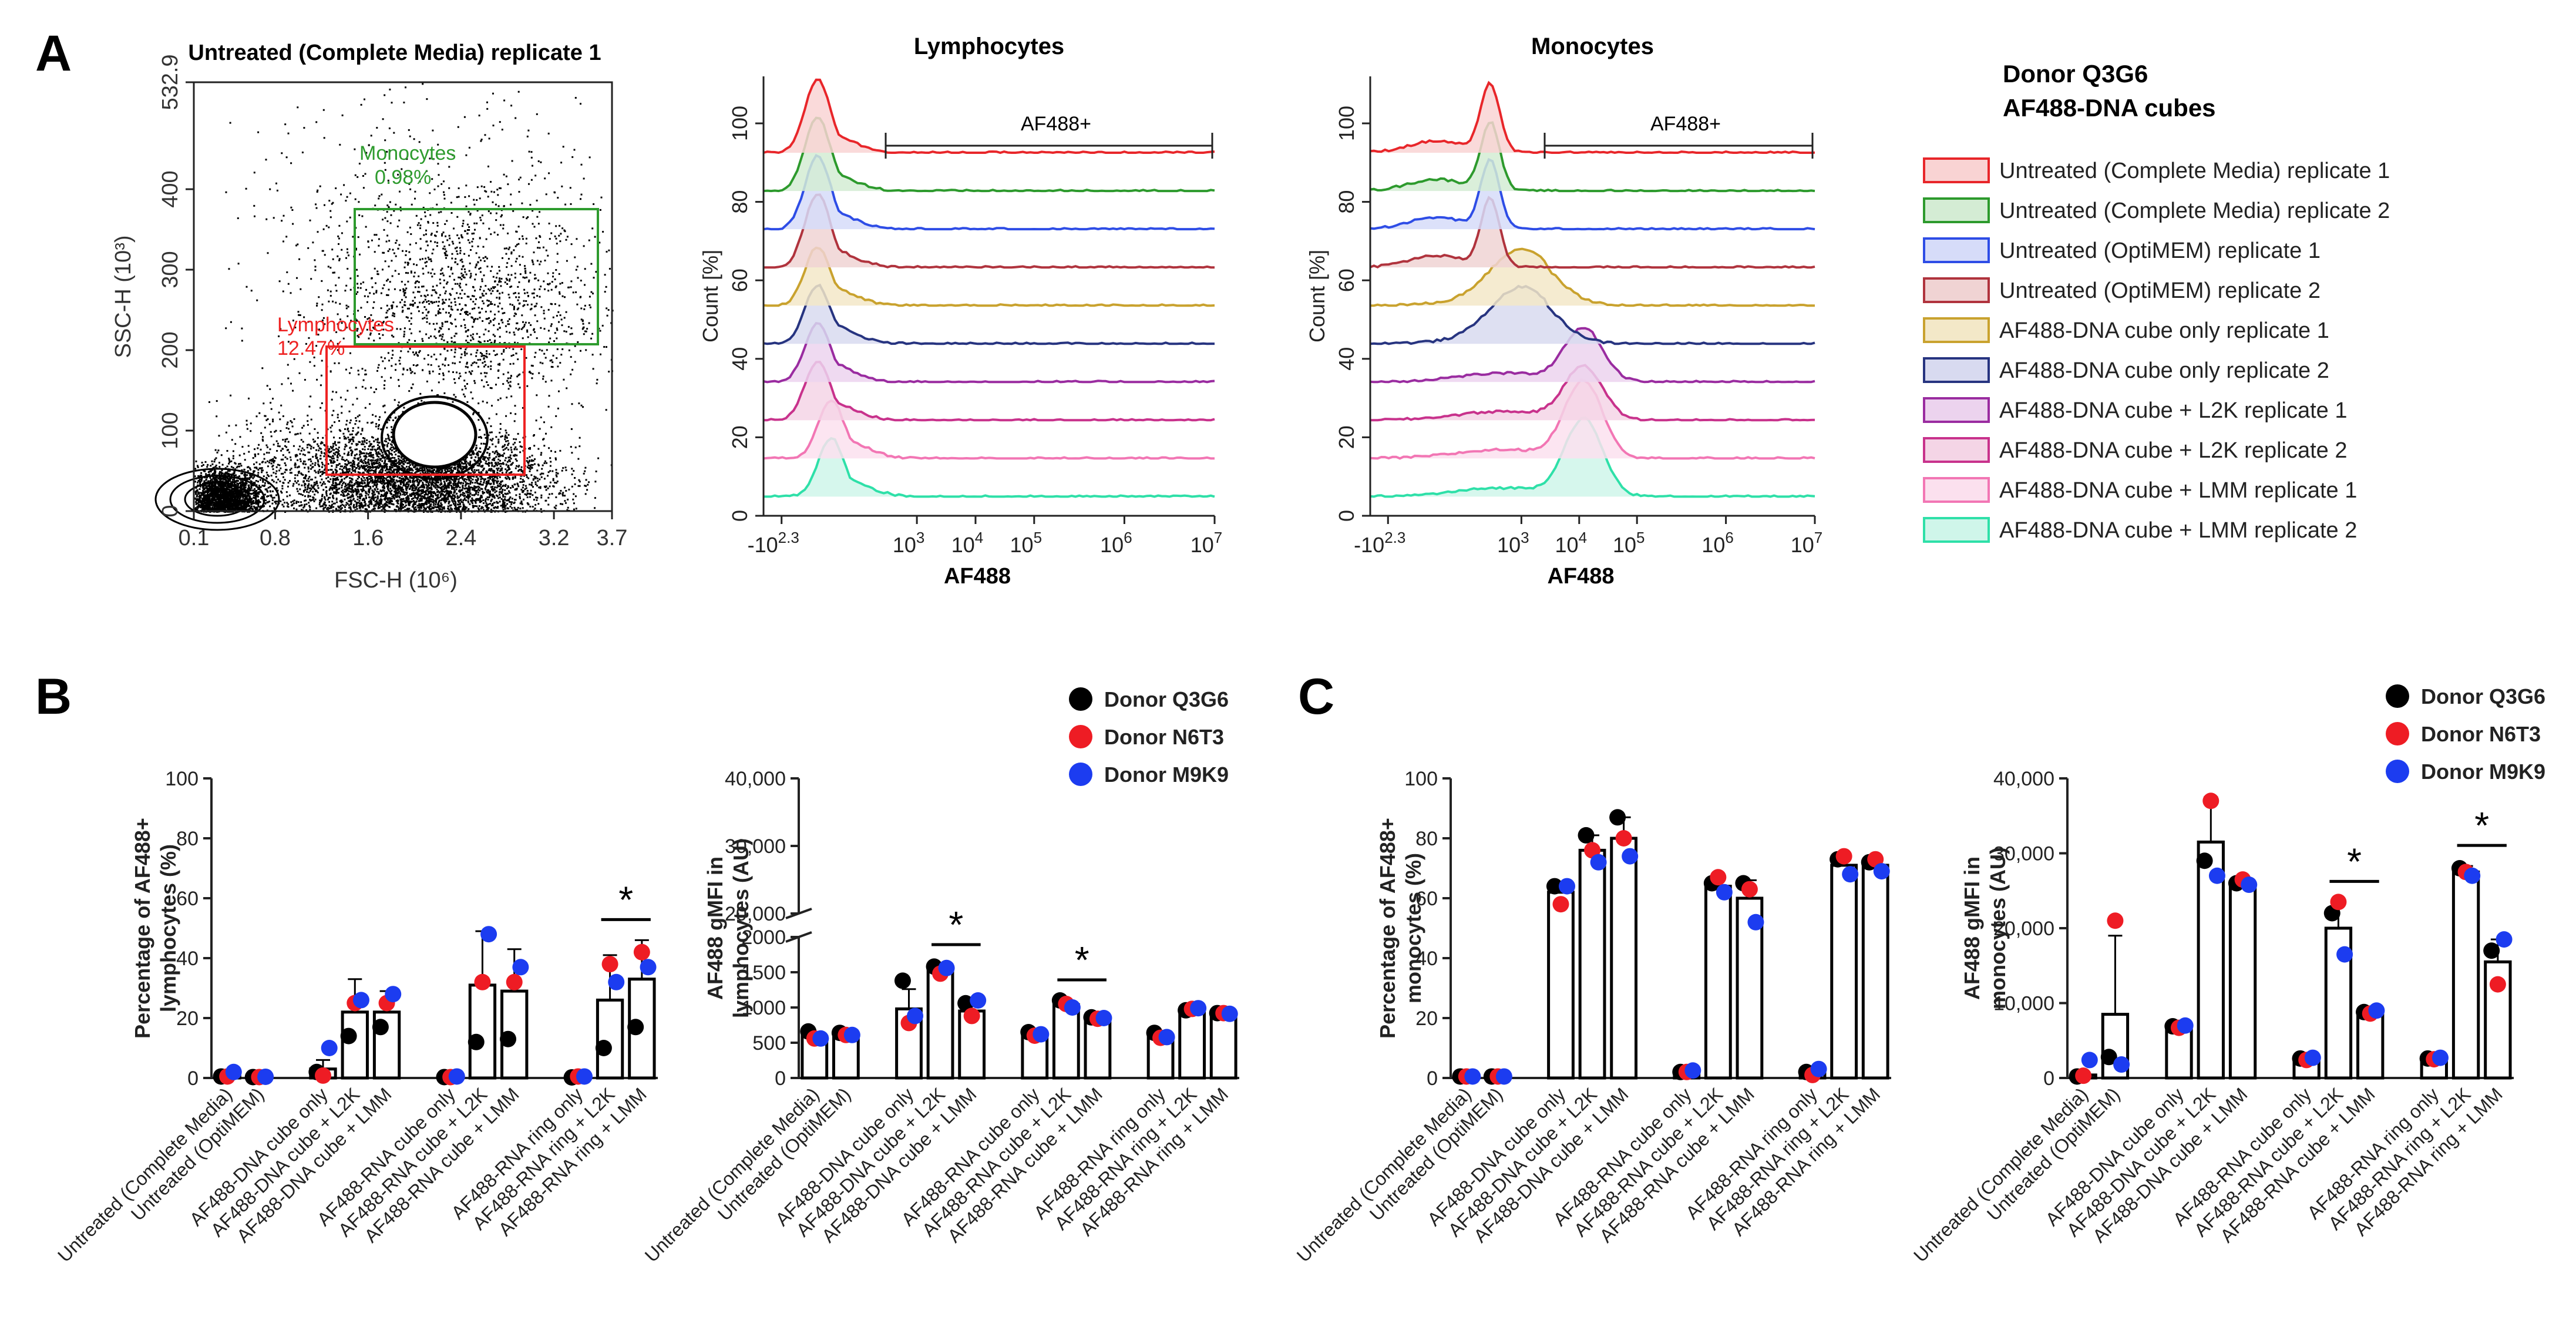 This screenshot has height=1330, width=2576. Describe the element at coordinates (967, 543) in the screenshot. I see `histogram-x-tick-label: 10⁴` at that location.